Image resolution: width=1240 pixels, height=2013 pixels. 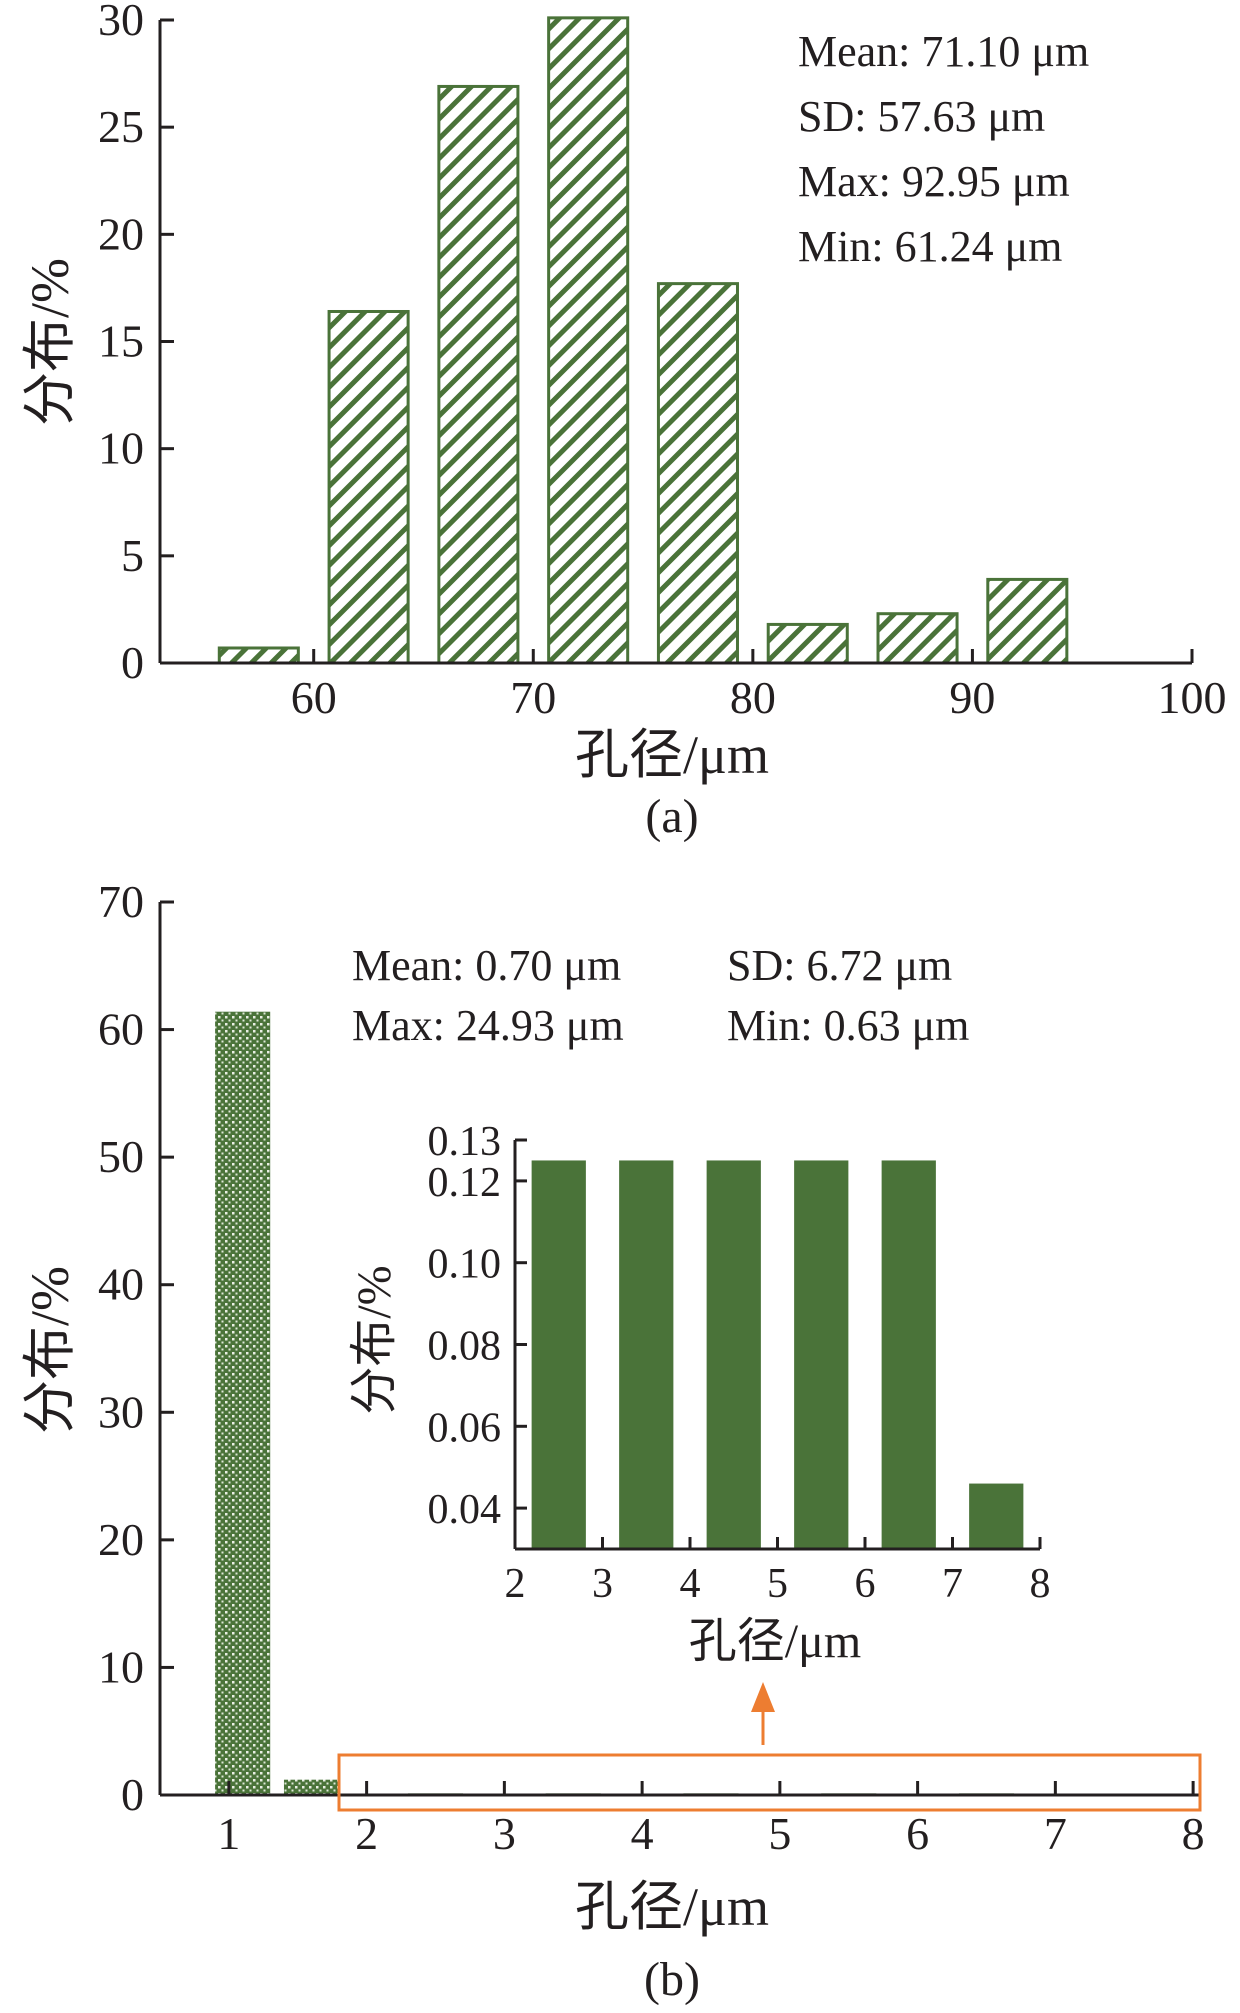 What do you see at coordinates (865, 1584) in the screenshot?
I see `x-tick-label-b-inset: 6` at bounding box center [865, 1584].